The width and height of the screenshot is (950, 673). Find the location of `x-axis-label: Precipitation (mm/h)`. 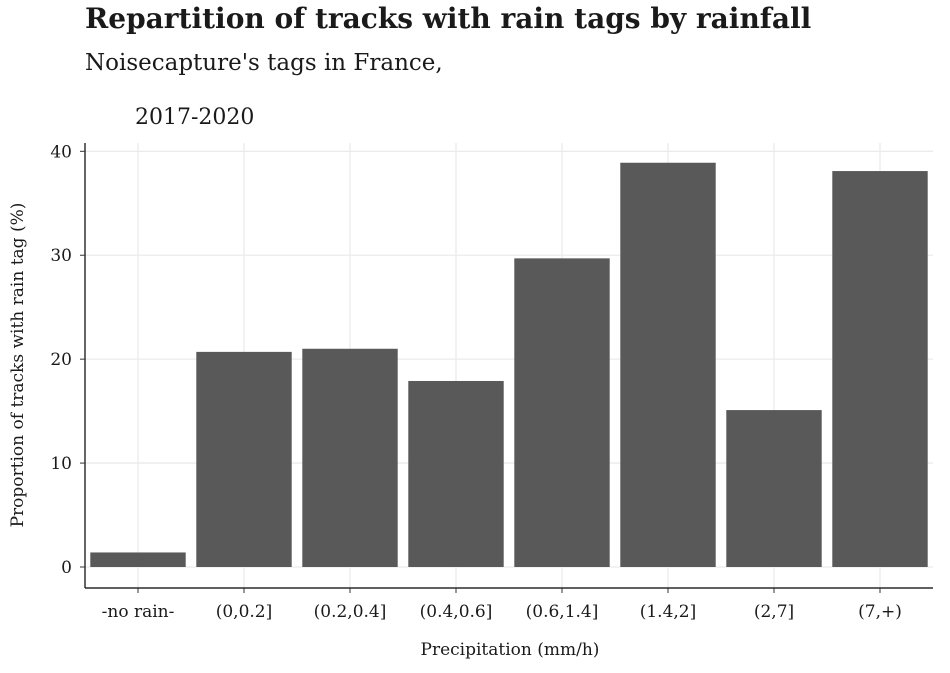

x-axis-label: Precipitation (mm/h) is located at coordinates (510, 650).